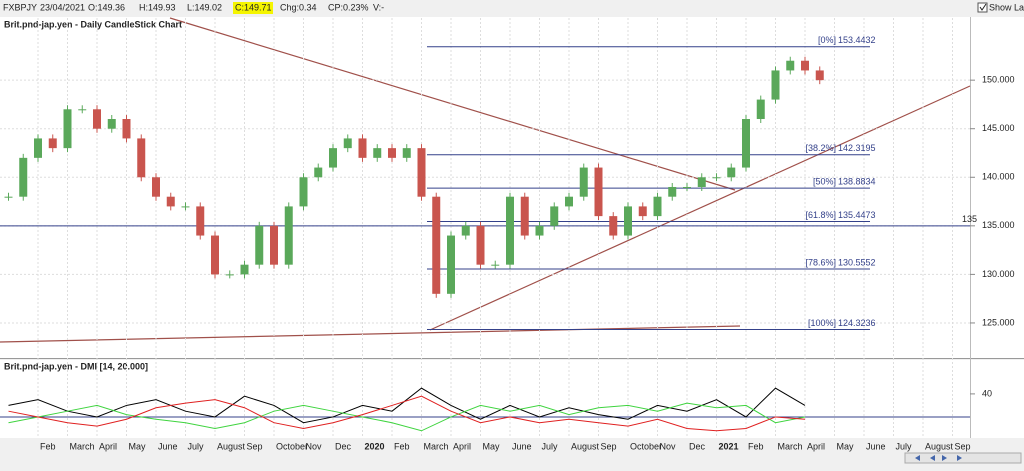 The image size is (1024, 471). I want to click on x-tick-label: July, so click(196, 446).